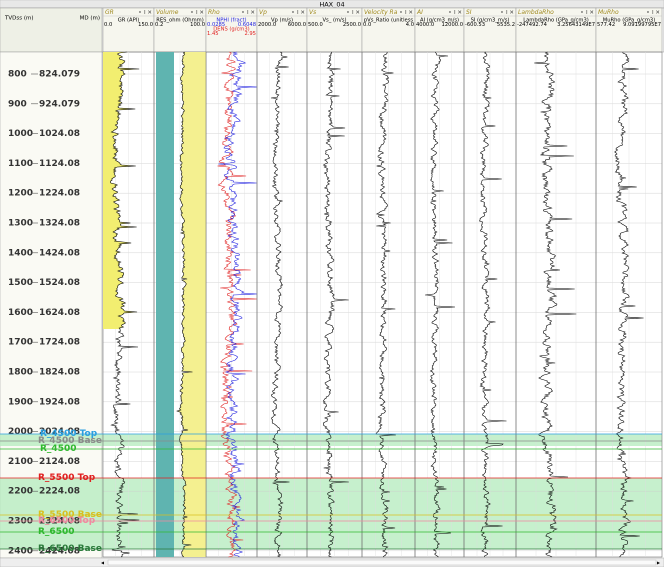 This screenshot has height=567, width=664. What do you see at coordinates (20, 462) in the screenshot?
I see `tvdss-label: 2100` at bounding box center [20, 462].